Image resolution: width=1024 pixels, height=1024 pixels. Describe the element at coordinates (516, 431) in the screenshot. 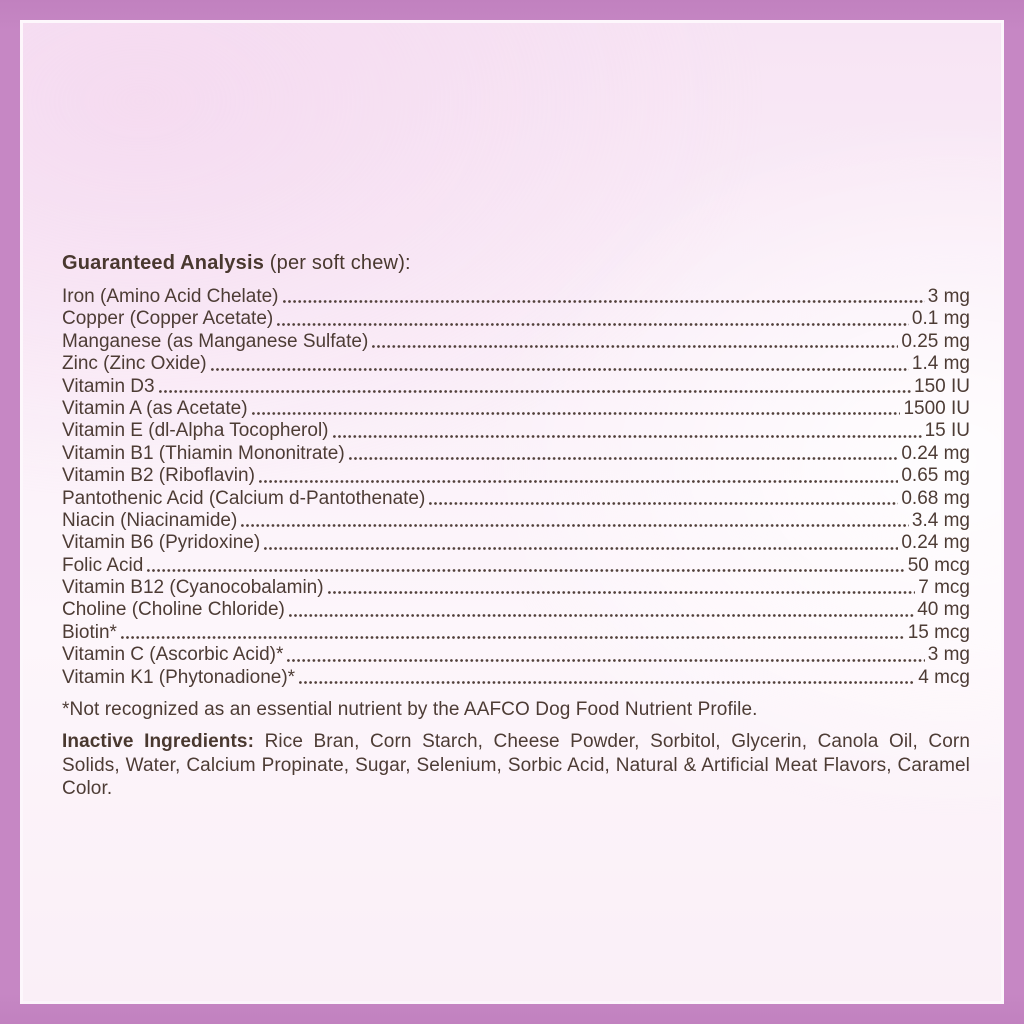

I see `analysis-row: Vitamin E (dl-Alpha Tocopherol) 15 IU` at that location.